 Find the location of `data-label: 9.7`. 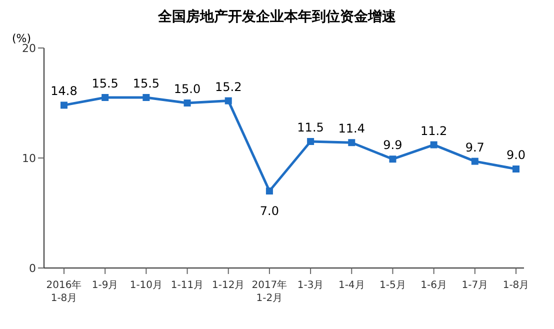

data-label: 9.7 is located at coordinates (474, 147).